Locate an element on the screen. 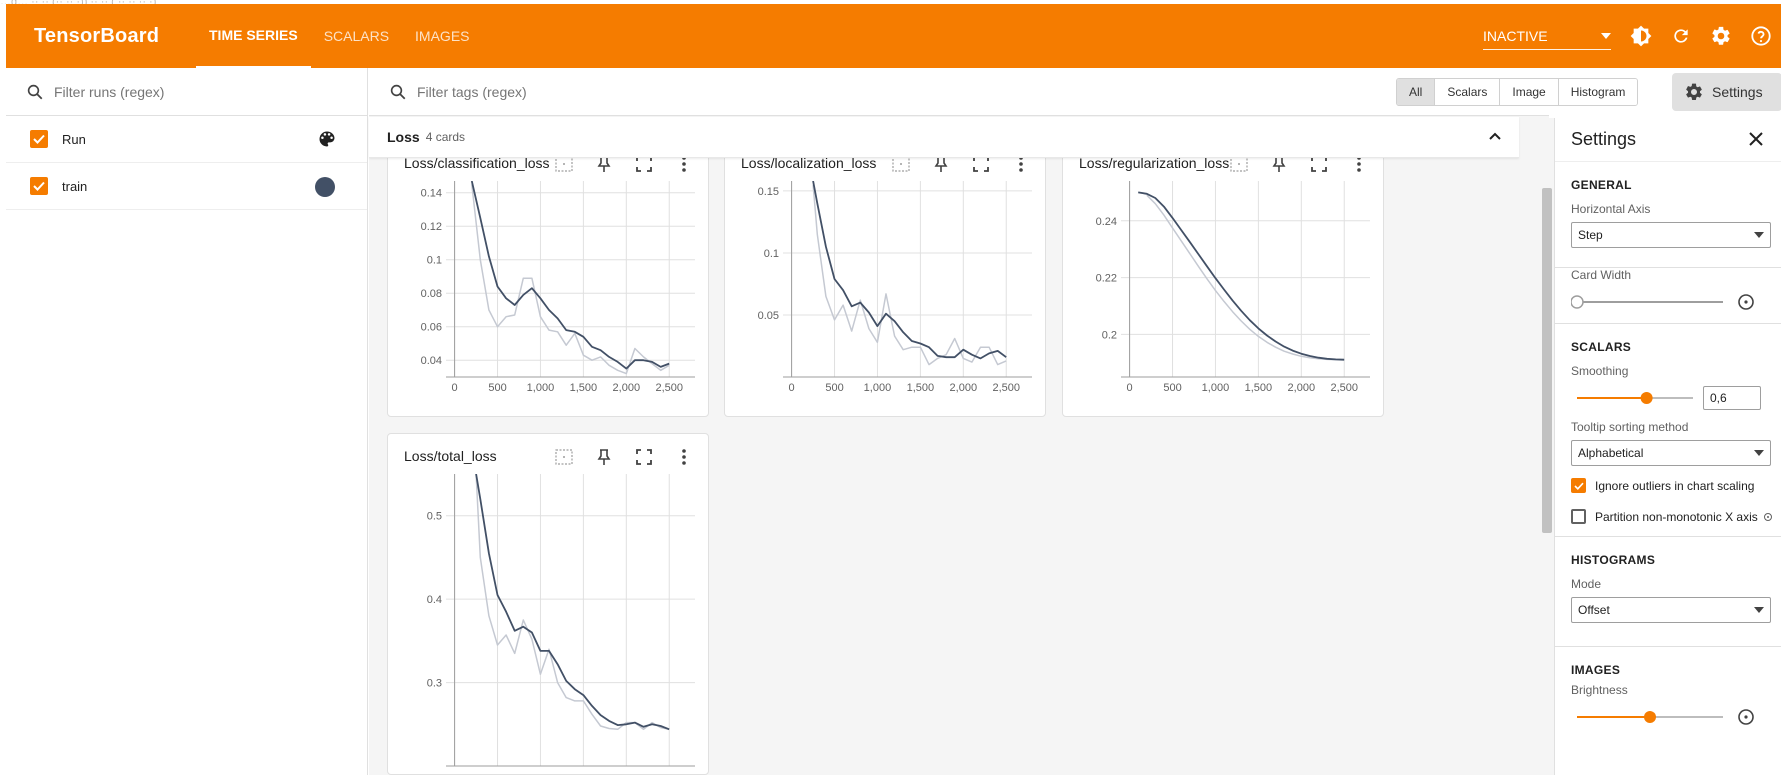 The height and width of the screenshot is (775, 1781). x-tick-label: 2,500 is located at coordinates (669, 388).